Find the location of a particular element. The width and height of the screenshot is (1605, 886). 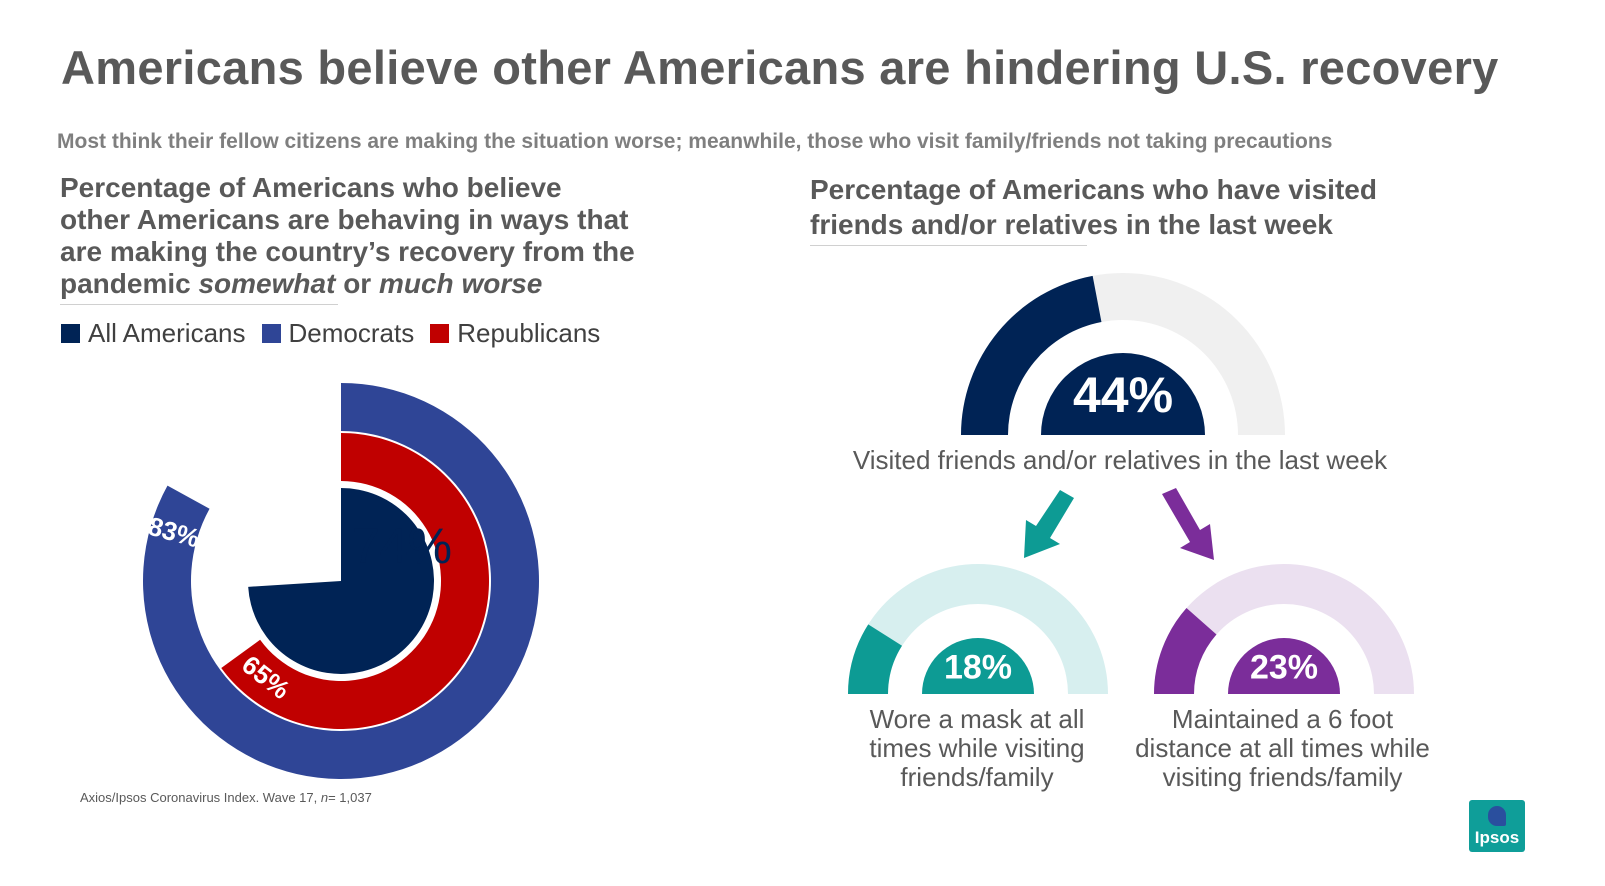

gauge-mask-caption-line-2: times while visiting is located at coordinates (977, 748).